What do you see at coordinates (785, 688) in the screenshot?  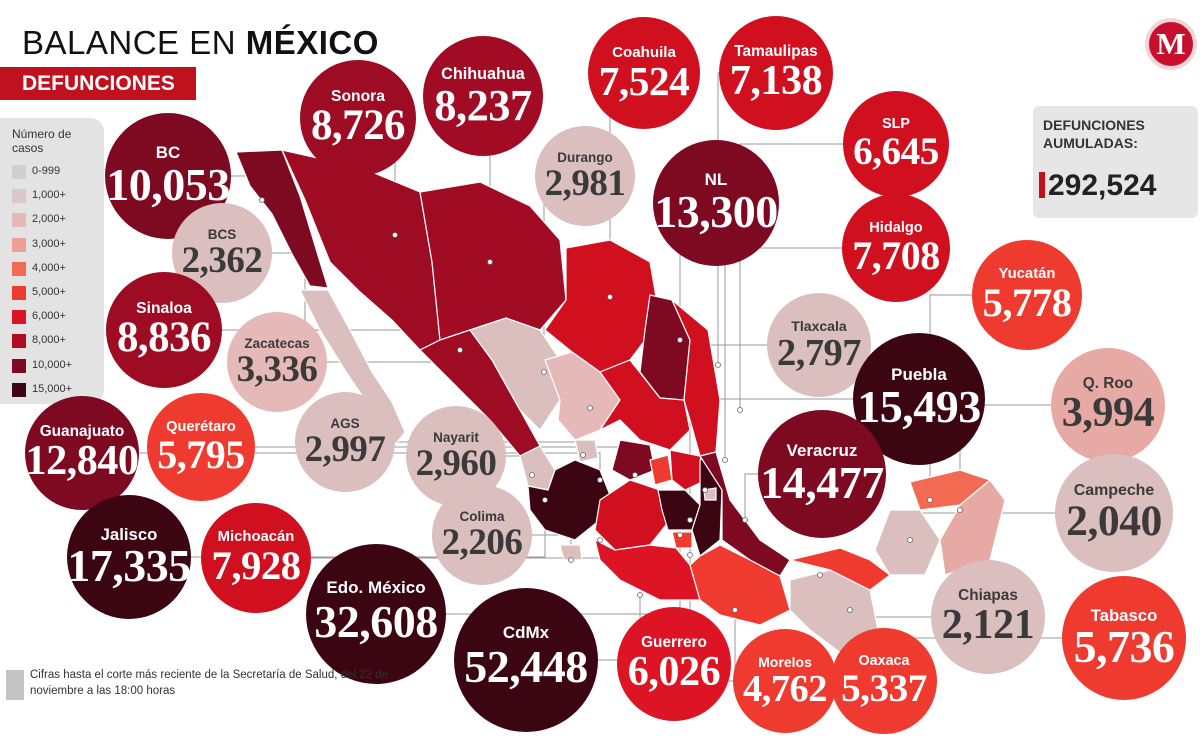 I see `state-value: 4,762` at bounding box center [785, 688].